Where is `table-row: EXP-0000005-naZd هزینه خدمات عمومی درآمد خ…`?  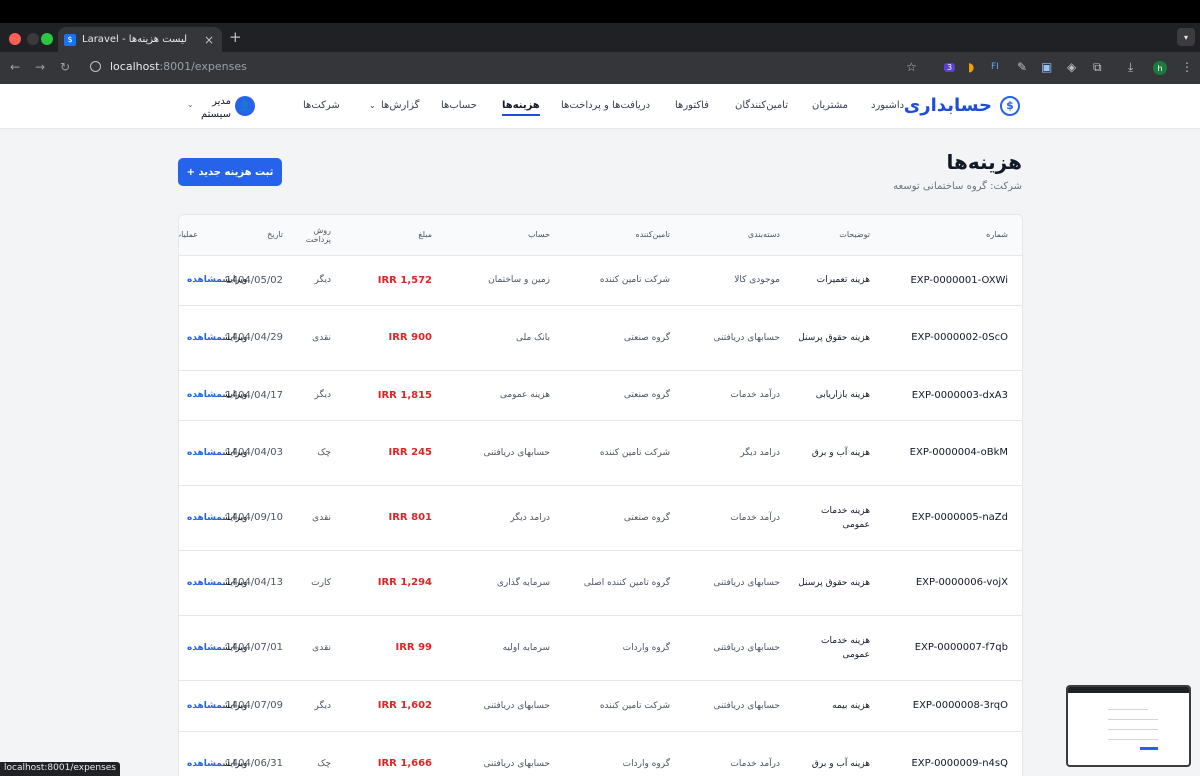 table-row: EXP-0000005-naZd هزینه خدمات عمومی درآمد خ… is located at coordinates (600, 518).